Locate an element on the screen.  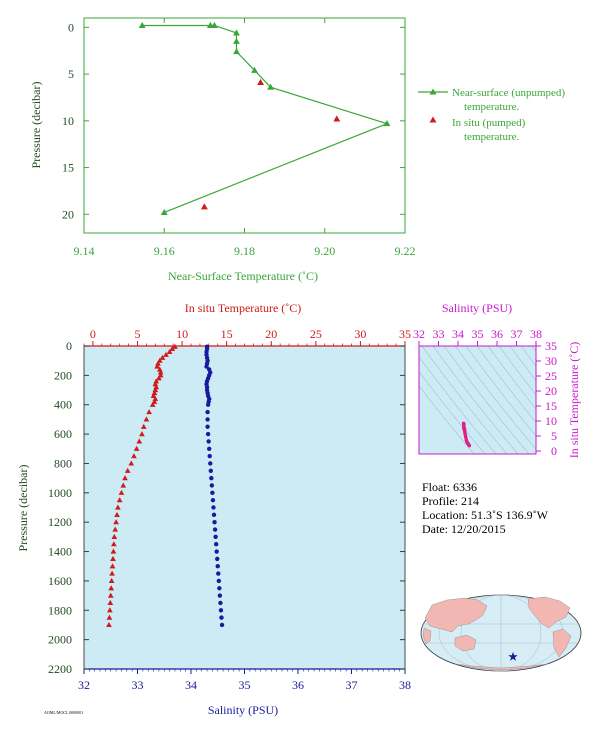
ts-x-tick-label: 33 is located at coordinates (439, 334).